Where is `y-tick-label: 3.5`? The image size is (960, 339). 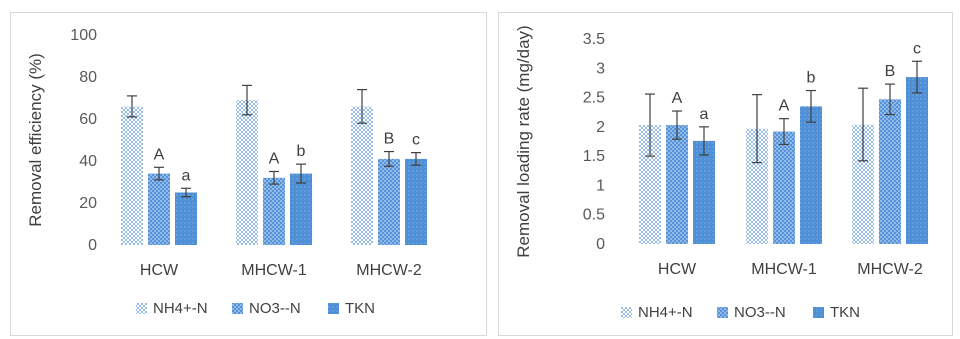
y-tick-label: 3.5 is located at coordinates (594, 39).